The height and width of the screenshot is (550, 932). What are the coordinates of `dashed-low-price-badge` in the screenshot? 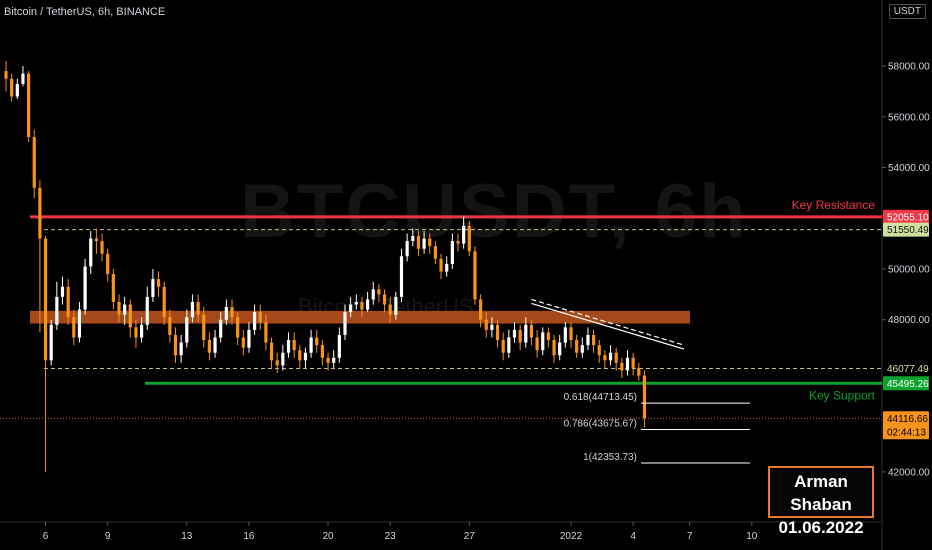 It's located at (906, 368).